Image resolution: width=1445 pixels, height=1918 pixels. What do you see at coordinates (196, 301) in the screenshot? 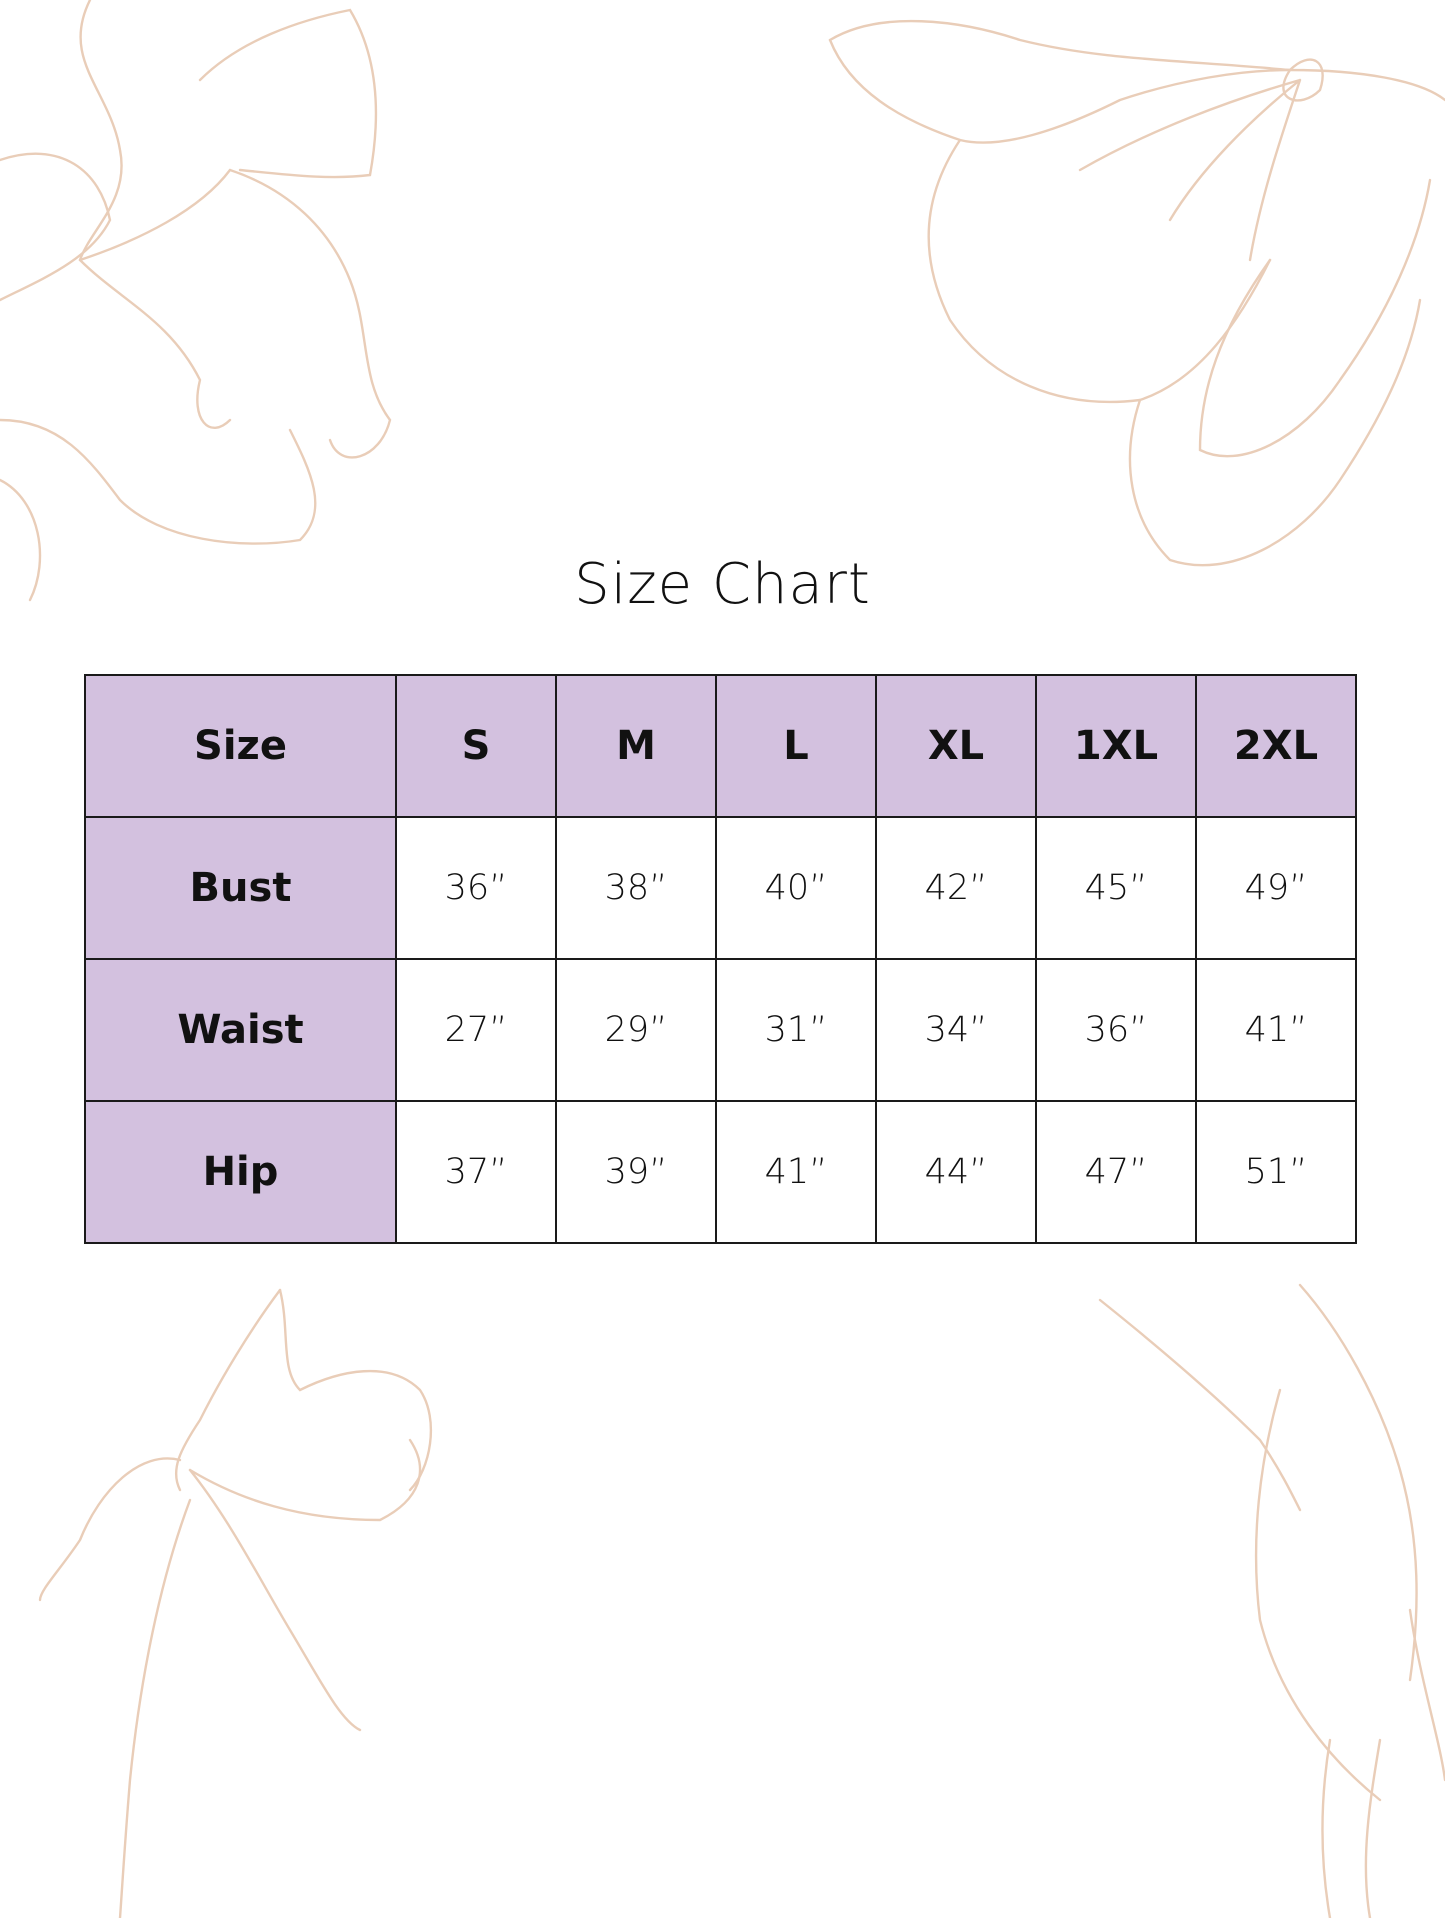
I see `flower-top-left` at bounding box center [196, 301].